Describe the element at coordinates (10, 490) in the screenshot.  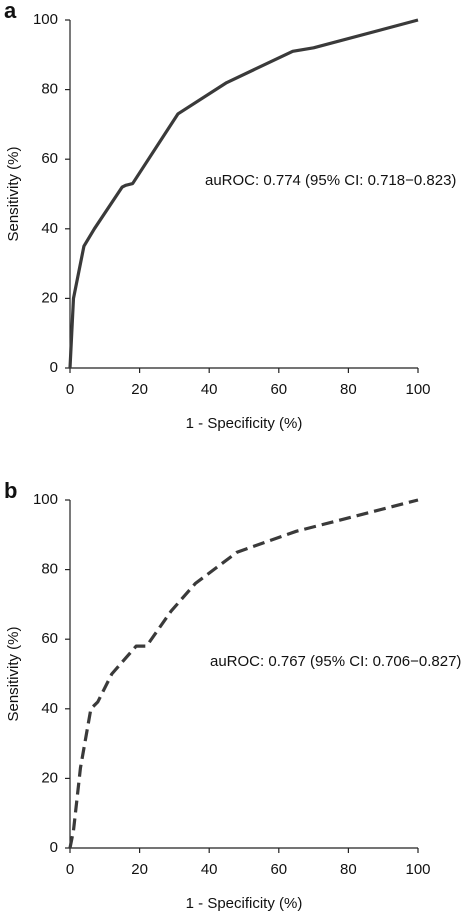
I see `panel-label: b` at that location.